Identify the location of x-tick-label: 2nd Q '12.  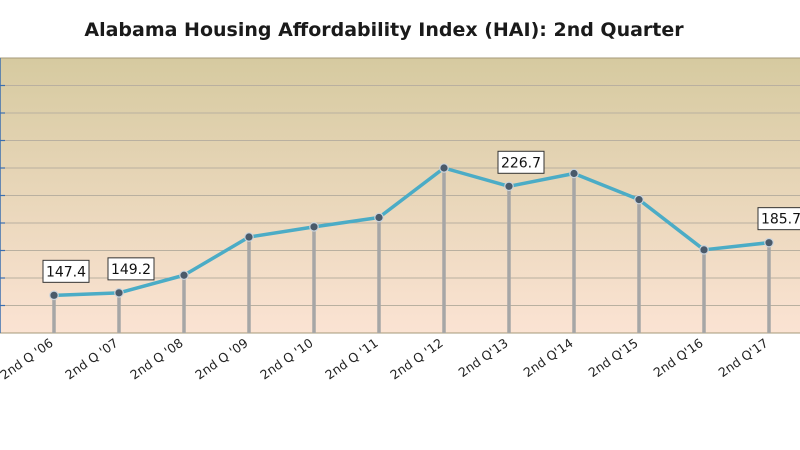
(416, 358).